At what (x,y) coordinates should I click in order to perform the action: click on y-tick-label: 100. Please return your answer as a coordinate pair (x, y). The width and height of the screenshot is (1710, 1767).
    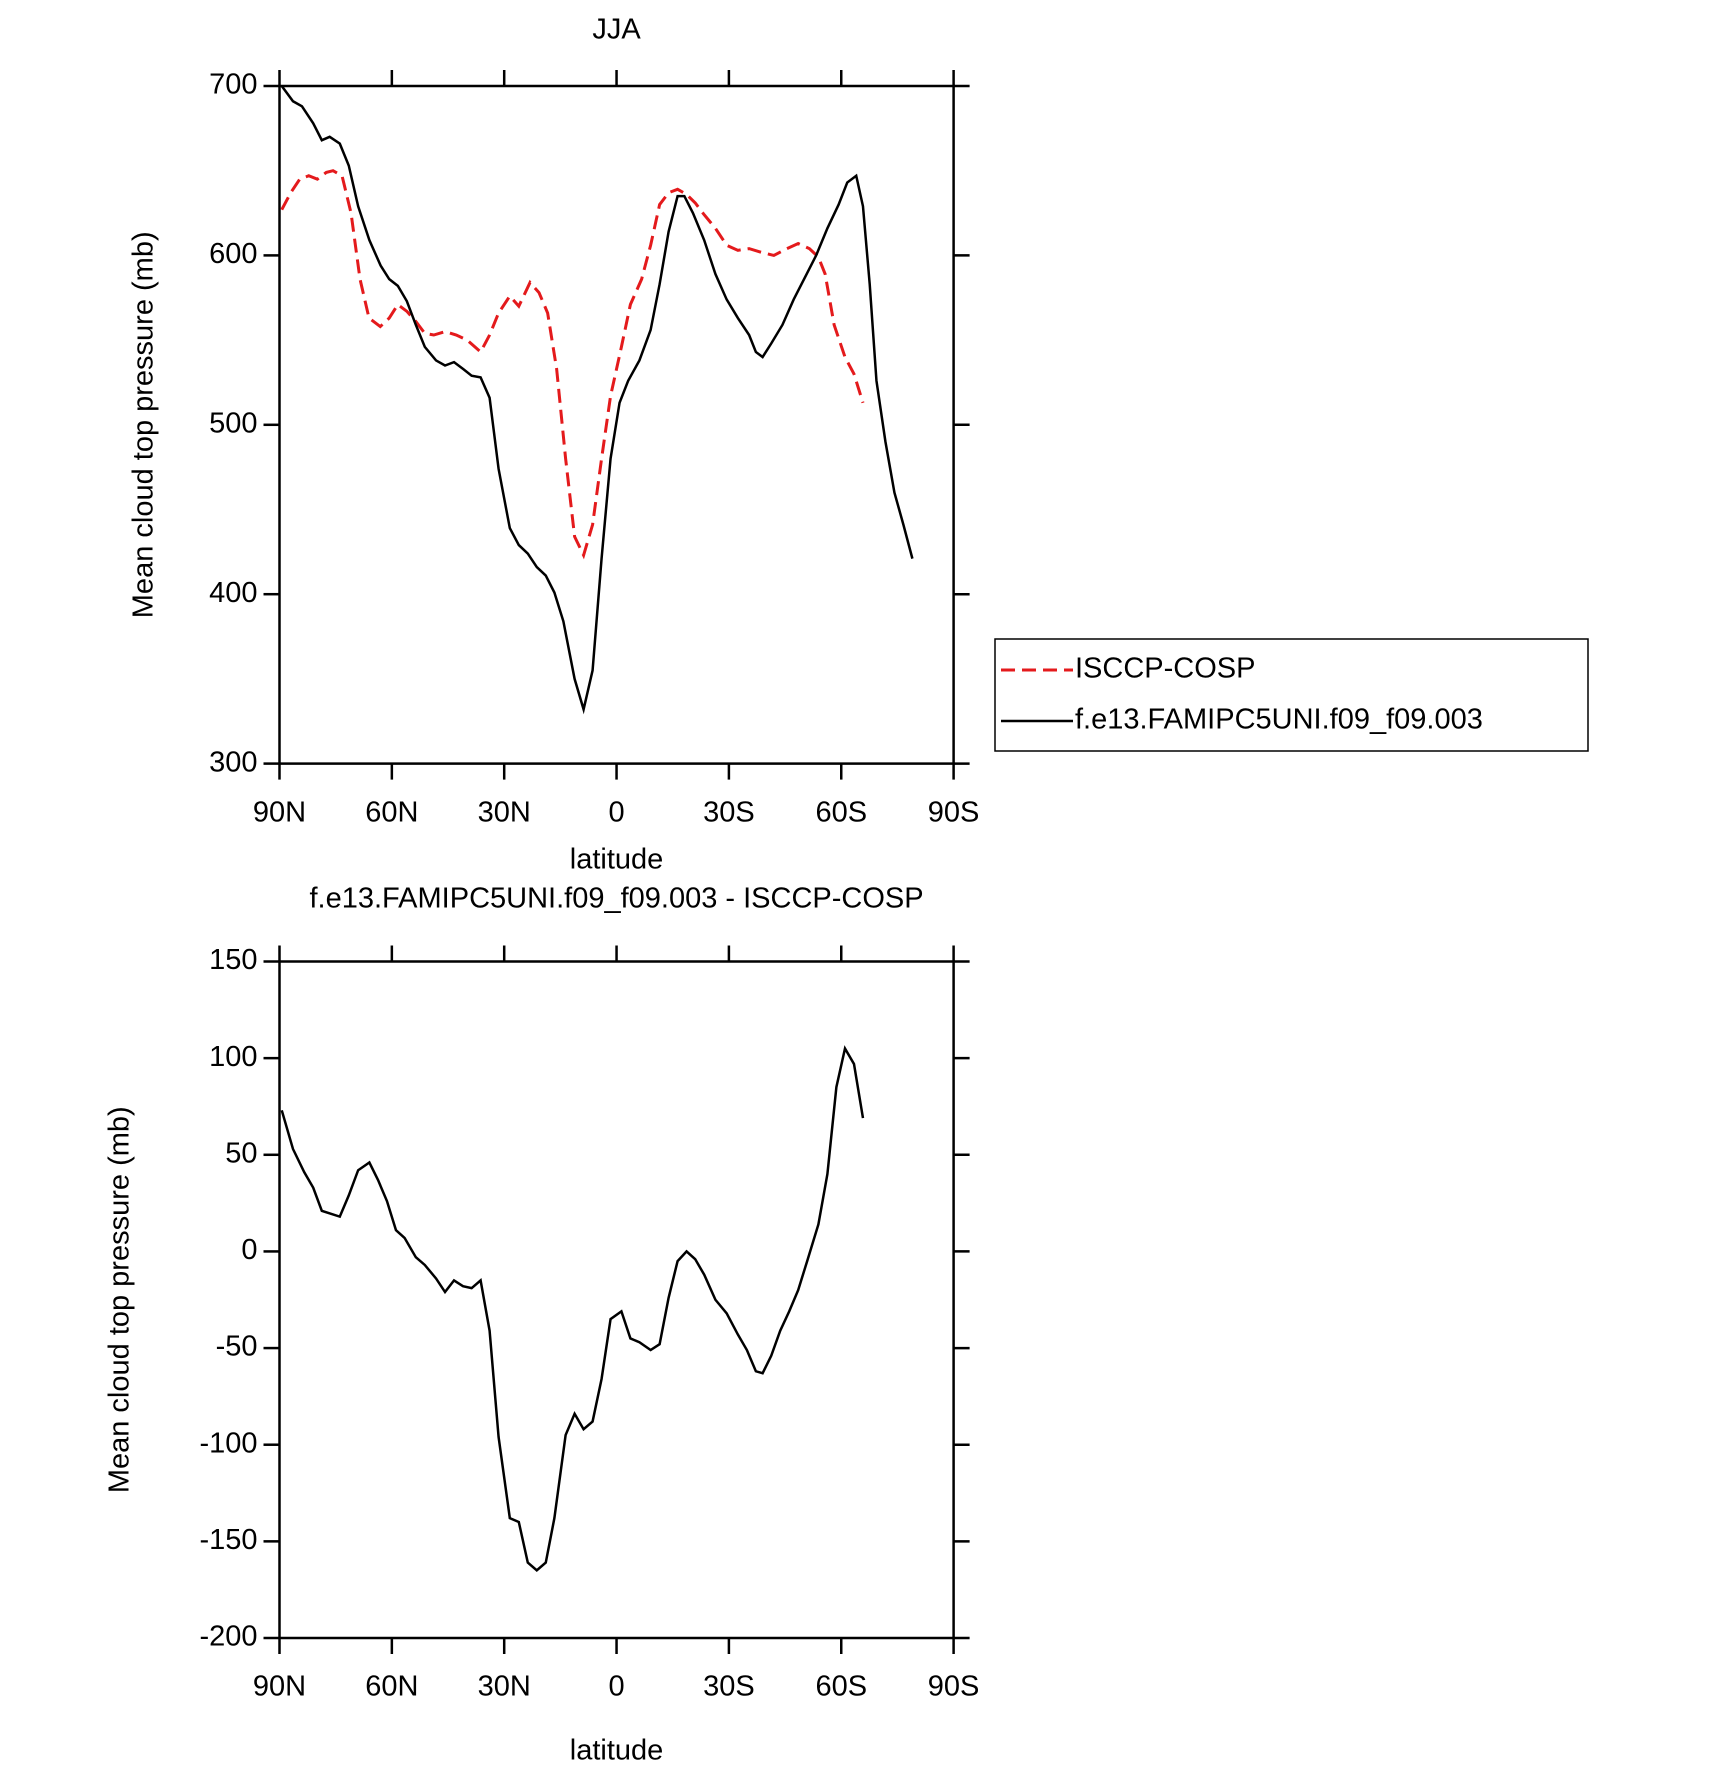
    Looking at the image, I should click on (233, 1057).